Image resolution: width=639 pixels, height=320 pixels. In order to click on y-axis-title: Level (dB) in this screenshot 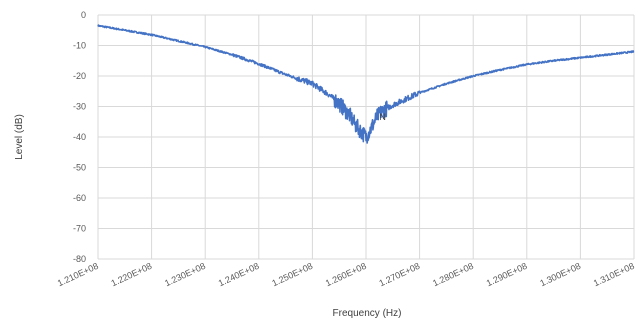, I will do `click(19, 137)`.